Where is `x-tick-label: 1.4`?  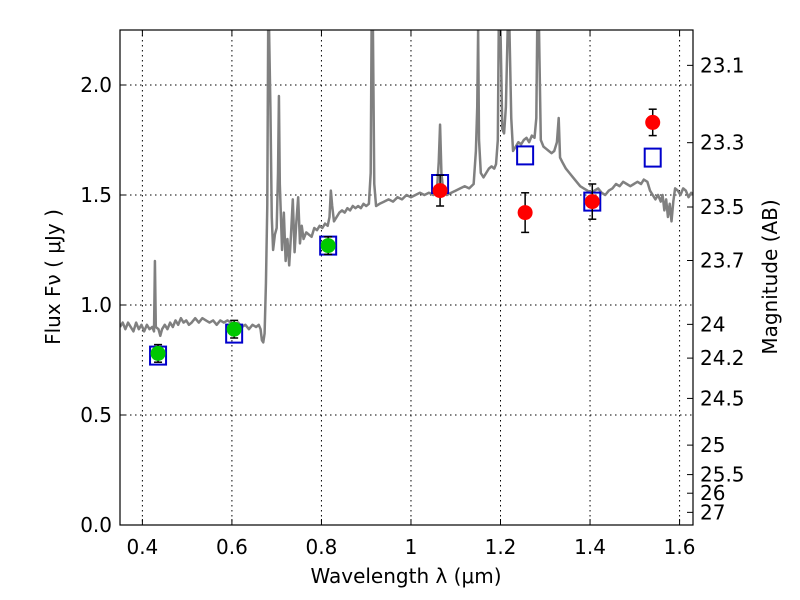 x-tick-label: 1.4 is located at coordinates (590, 547).